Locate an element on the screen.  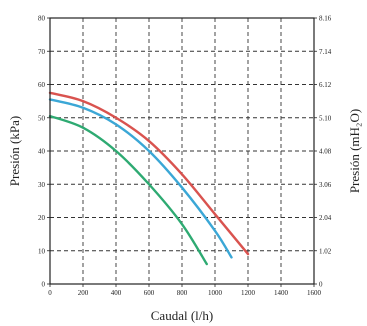
y-tick-label: 30 is located at coordinates (42, 185).